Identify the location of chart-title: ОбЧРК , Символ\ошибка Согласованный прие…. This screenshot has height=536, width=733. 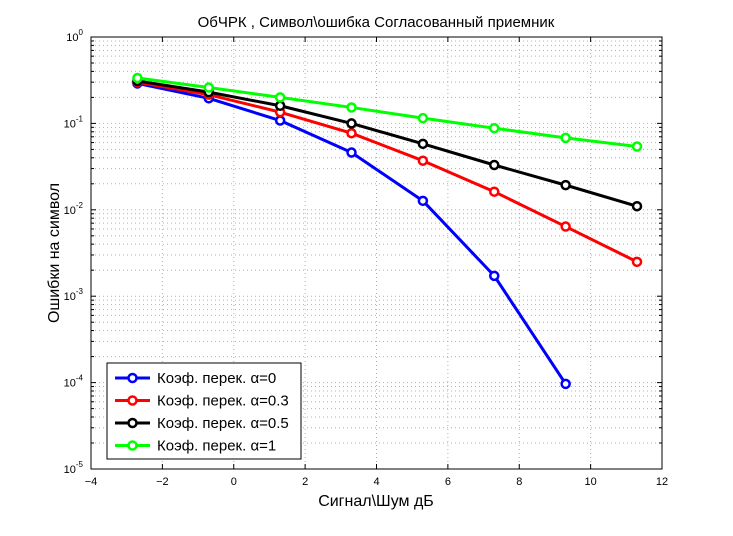
(376, 22).